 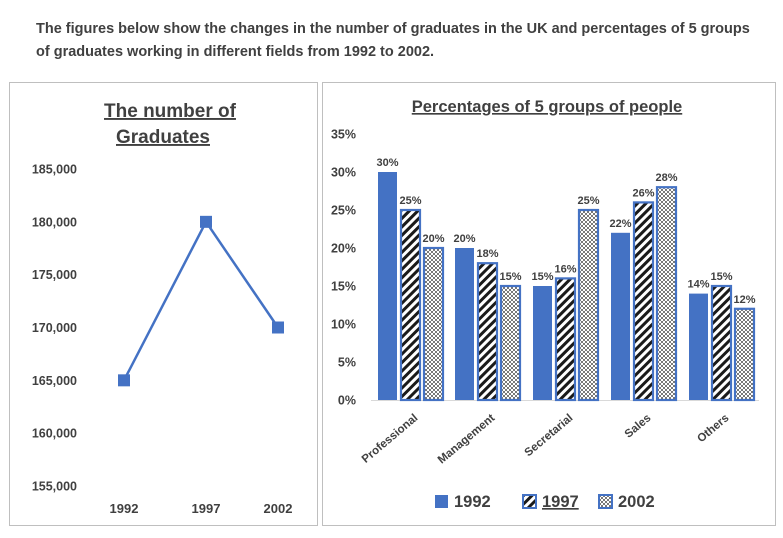 I want to click on line-ytick-label: 170,000, so click(x=54, y=328).